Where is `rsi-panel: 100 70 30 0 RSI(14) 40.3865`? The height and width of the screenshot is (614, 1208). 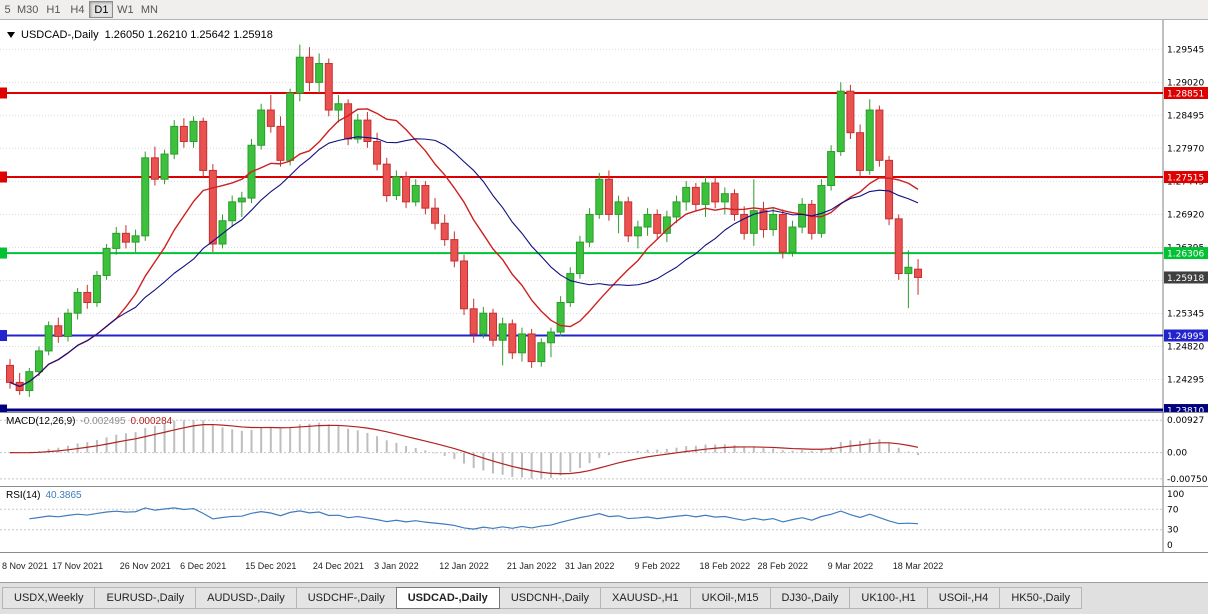 rsi-panel: 100 70 30 0 RSI(14) 40.3865 is located at coordinates (604, 520).